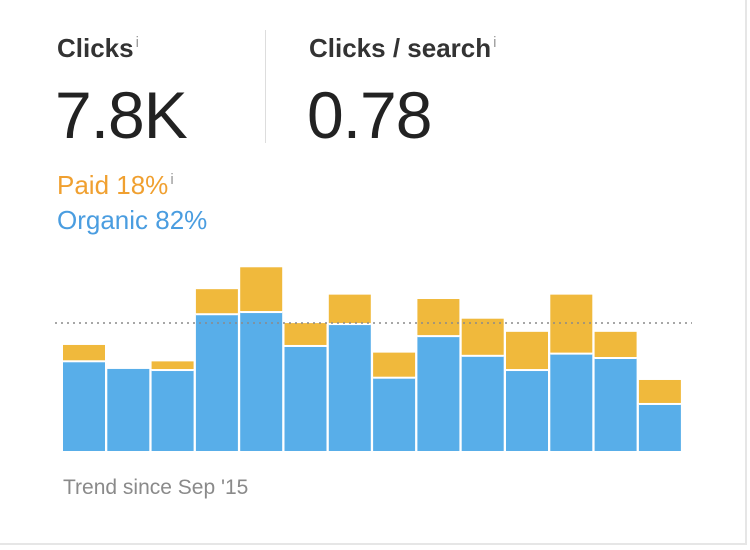 The width and height of the screenshot is (750, 550). What do you see at coordinates (121, 115) in the screenshot?
I see `clicks-value: 7.8K` at bounding box center [121, 115].